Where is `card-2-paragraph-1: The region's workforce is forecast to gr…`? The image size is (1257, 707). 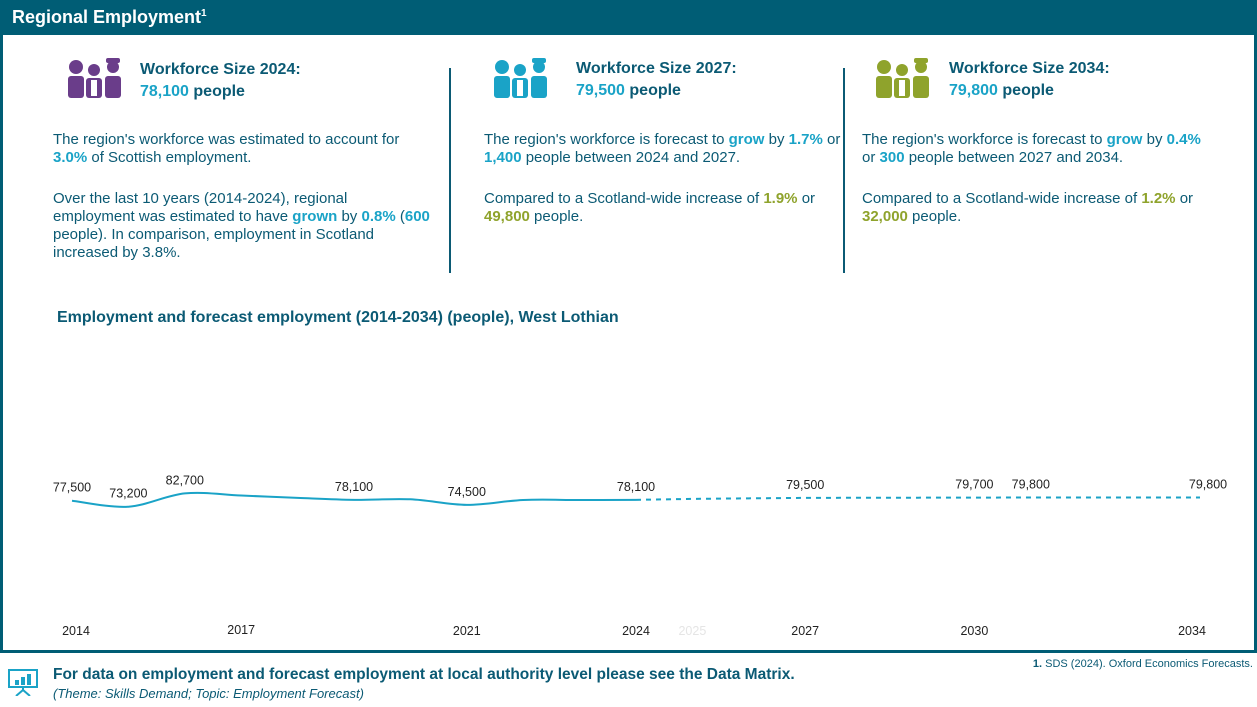
card-2-paragraph-1: The region's workforce is forecast to gr… is located at coordinates (662, 148).